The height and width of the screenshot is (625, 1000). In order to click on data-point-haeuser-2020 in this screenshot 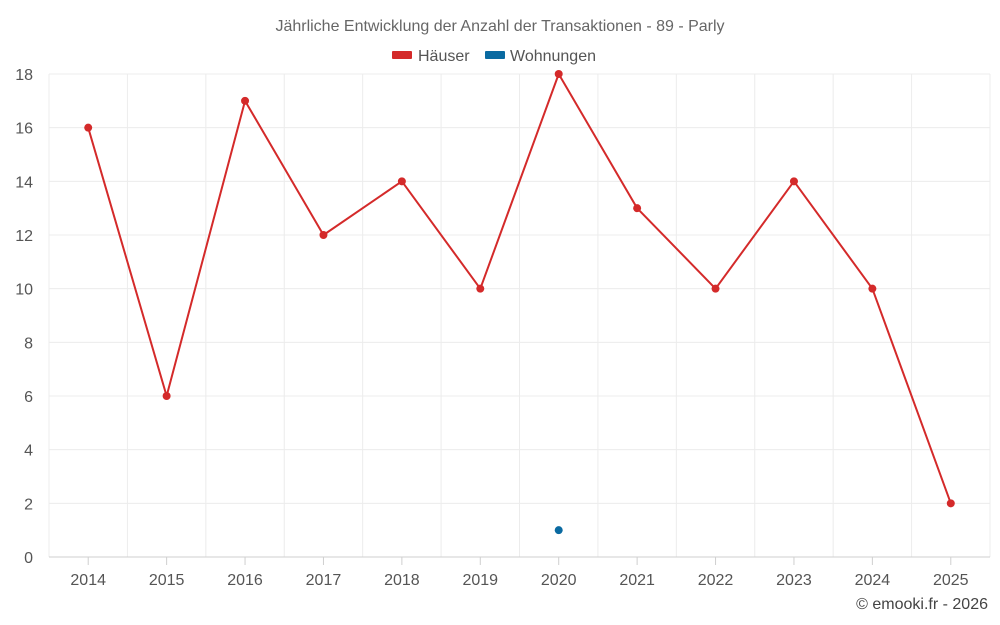, I will do `click(558, 74)`.